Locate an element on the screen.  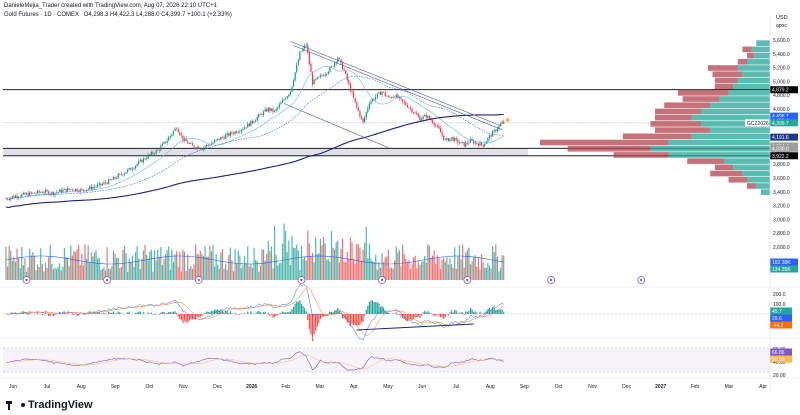
volume-profile-bar-up is located at coordinates (747, 161).